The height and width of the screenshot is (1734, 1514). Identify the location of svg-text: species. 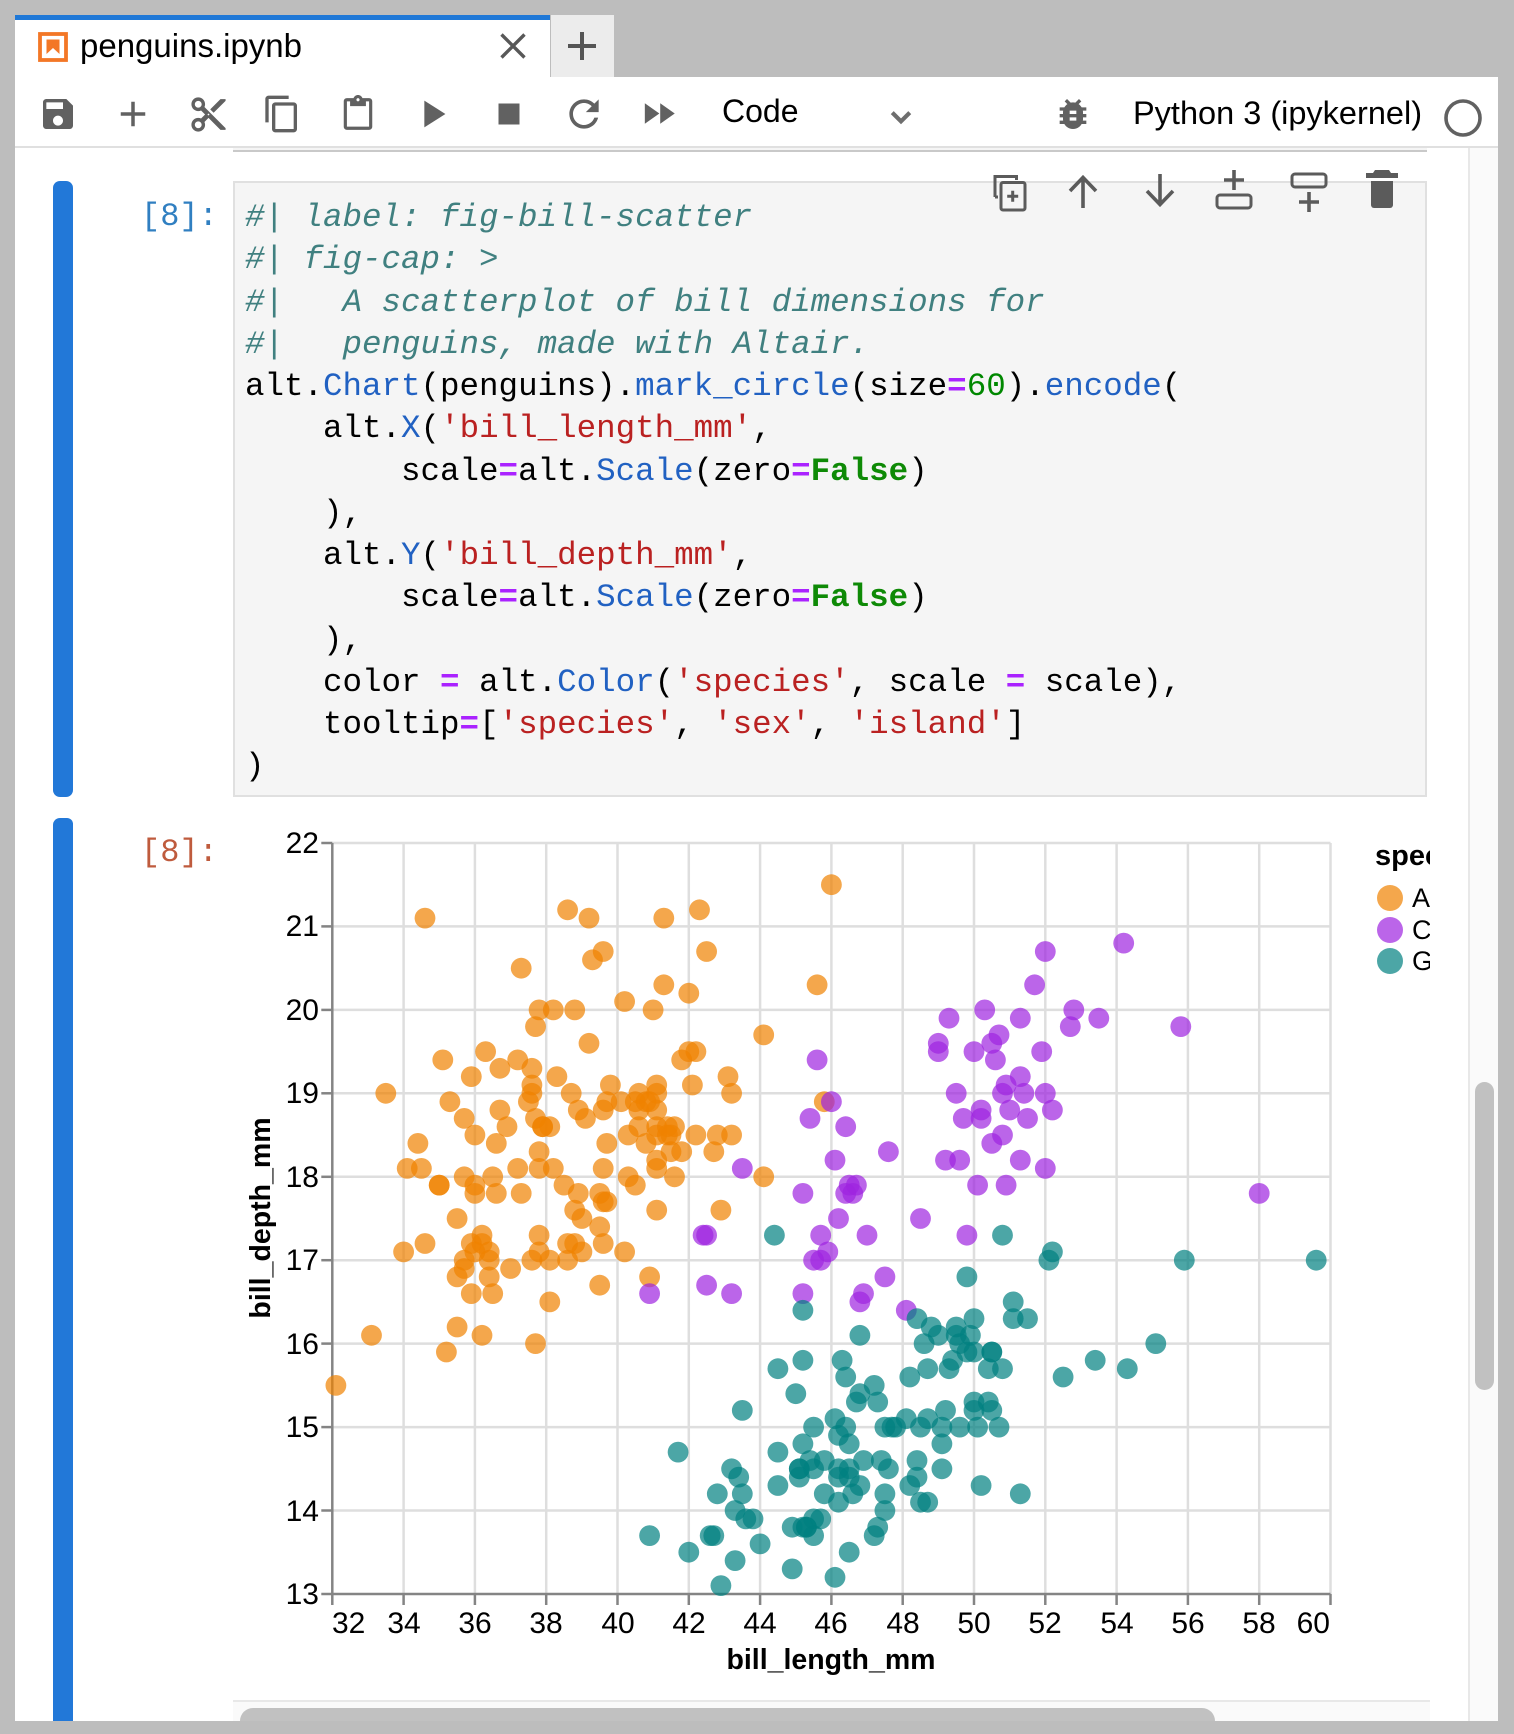
(1402, 856).